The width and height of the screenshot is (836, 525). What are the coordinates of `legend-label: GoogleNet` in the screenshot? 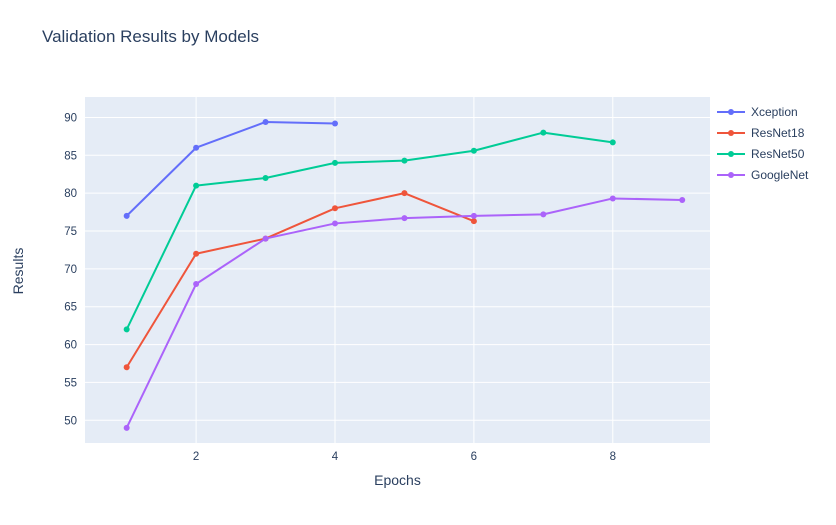 It's located at (780, 175).